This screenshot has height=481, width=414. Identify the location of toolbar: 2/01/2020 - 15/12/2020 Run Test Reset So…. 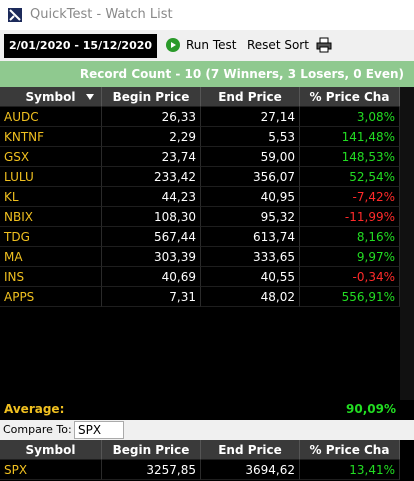
(207, 45).